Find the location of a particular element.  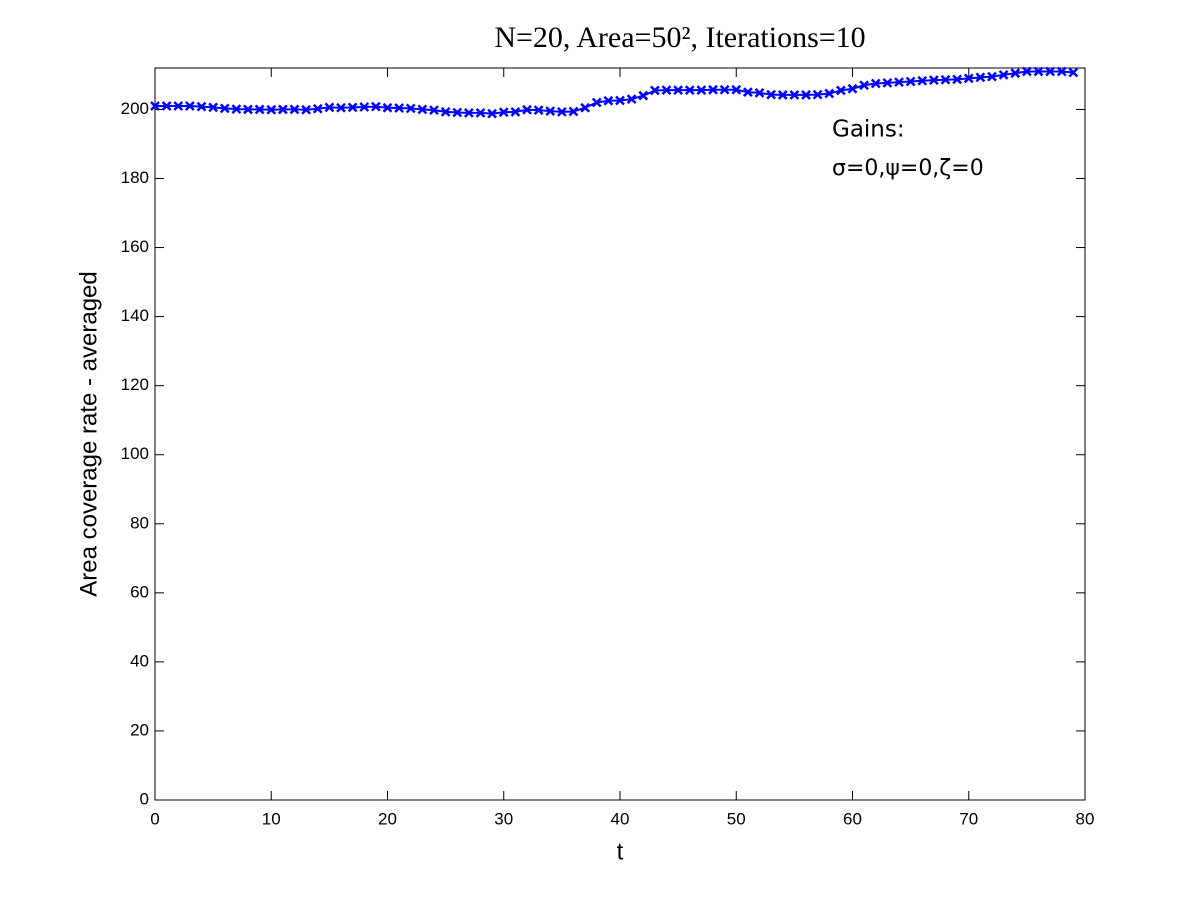

x-tick-label: 30 is located at coordinates (503, 818).